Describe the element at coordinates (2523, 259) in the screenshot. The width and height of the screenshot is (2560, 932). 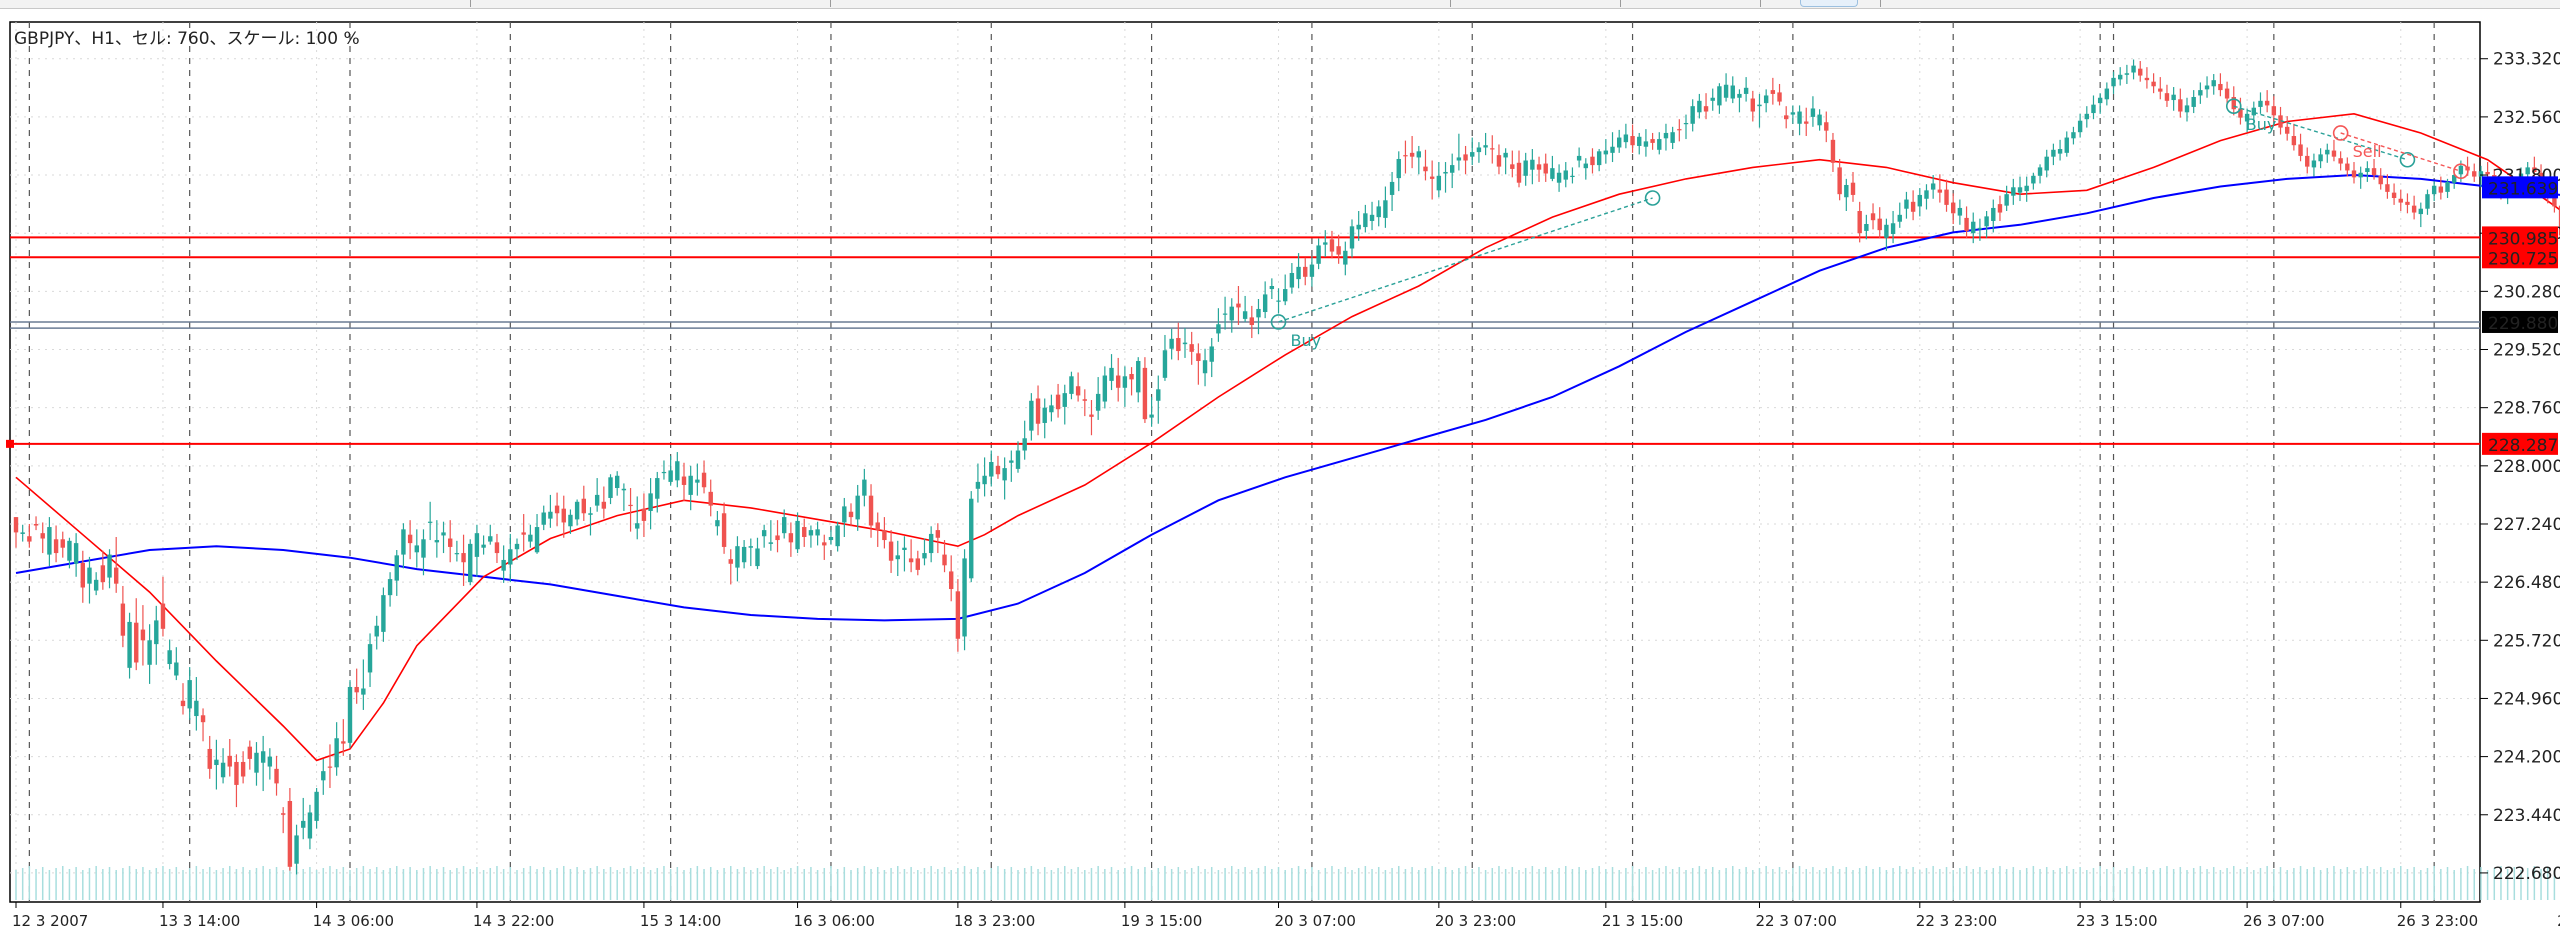
I see `level-price-badge-label: 230.725` at that location.